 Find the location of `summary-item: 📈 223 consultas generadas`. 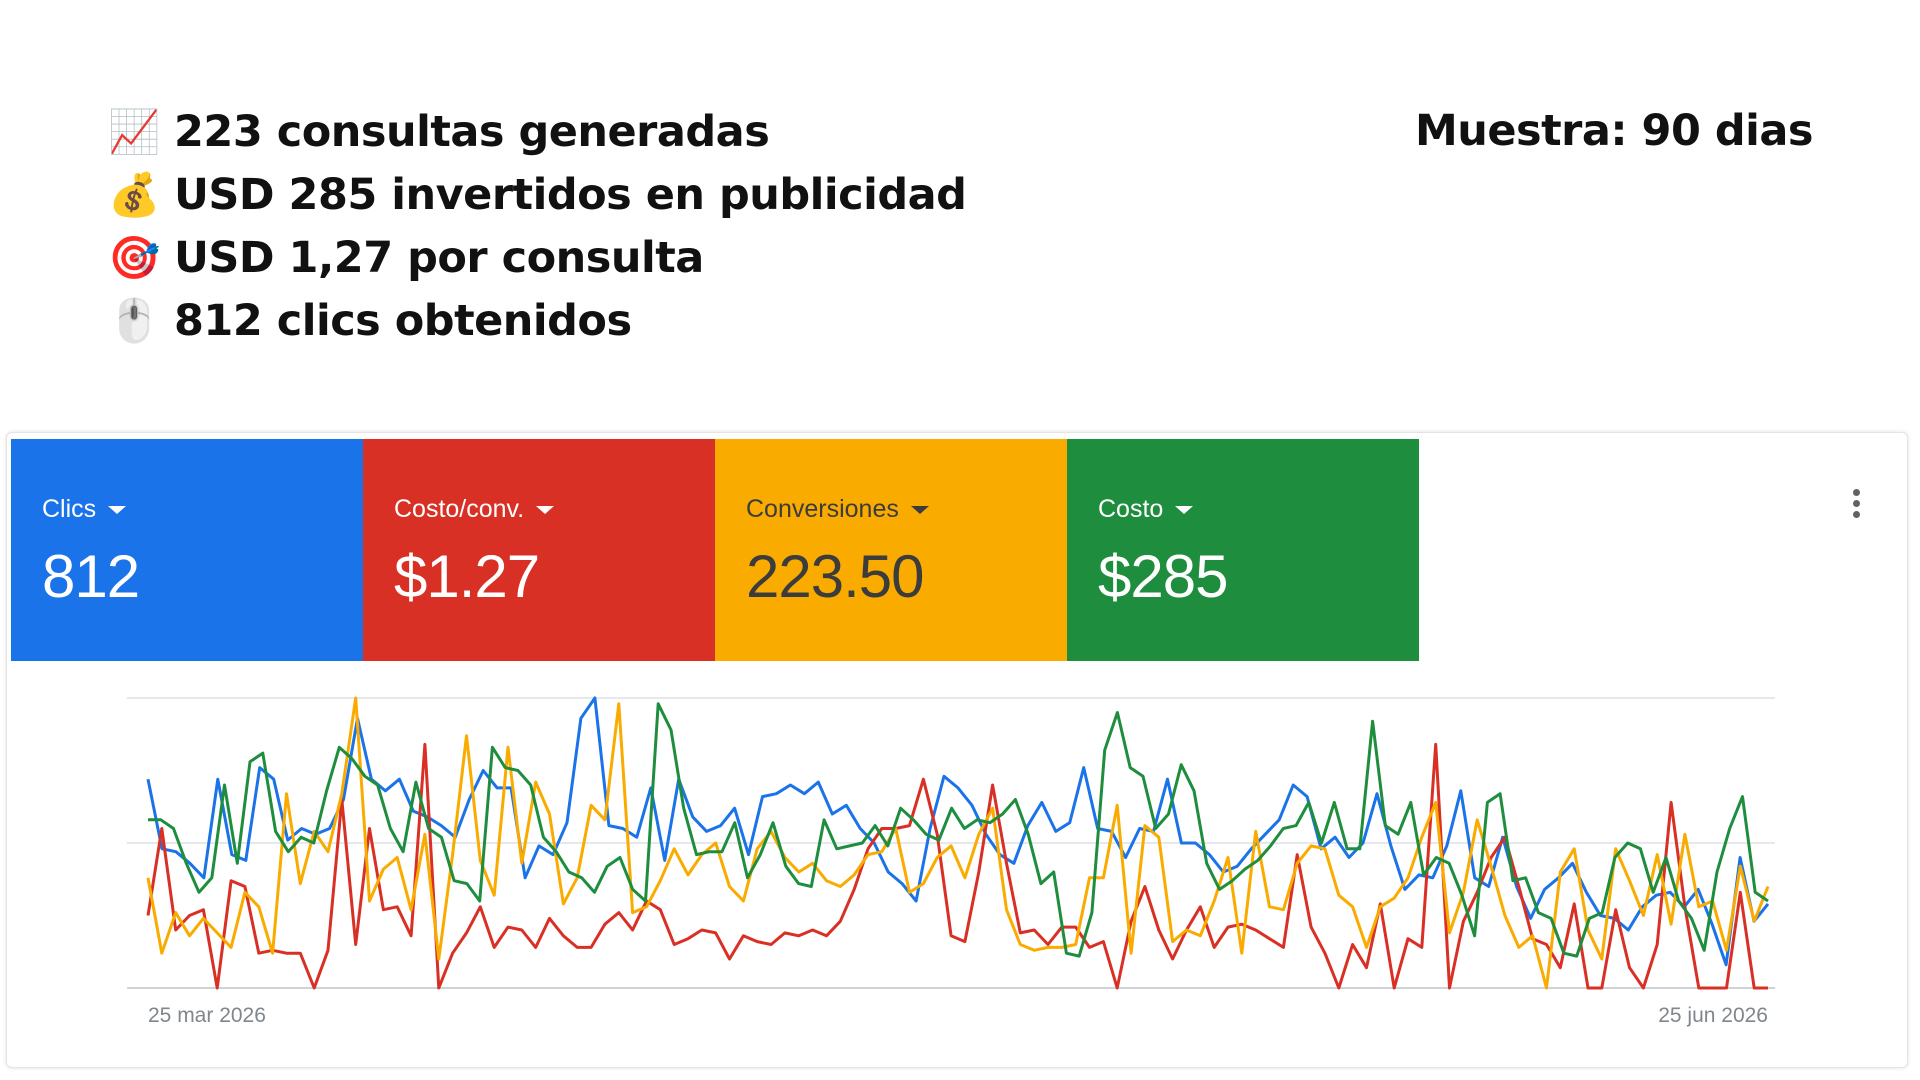

summary-item: 📈 223 consultas generadas is located at coordinates (537, 131).